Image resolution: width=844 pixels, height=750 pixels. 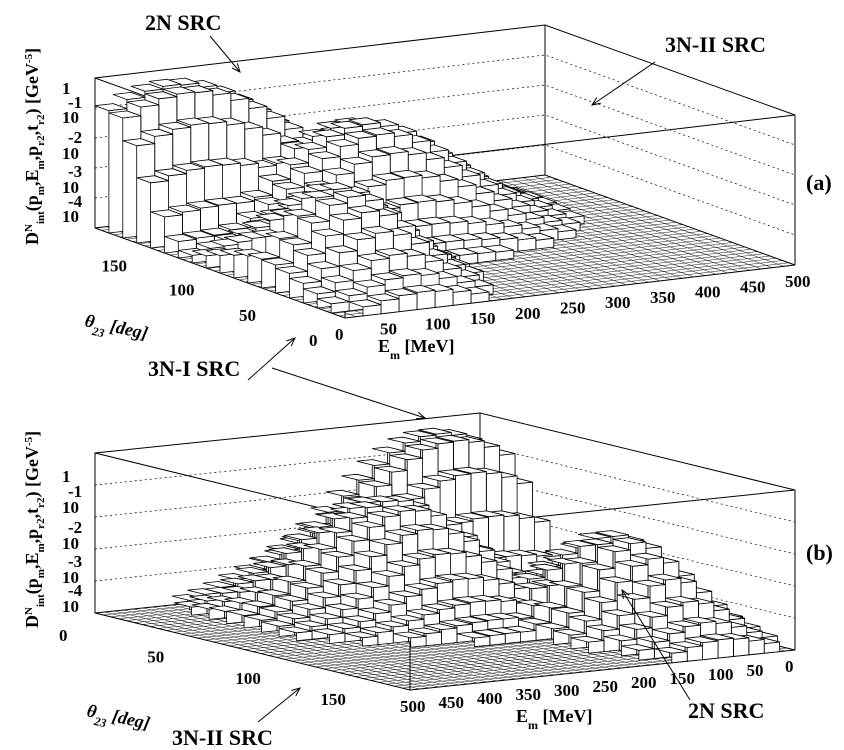 I want to click on zlabel-a: DNint(pm,Em,pr2,tr2) [GeV-5], so click(x=34, y=146).